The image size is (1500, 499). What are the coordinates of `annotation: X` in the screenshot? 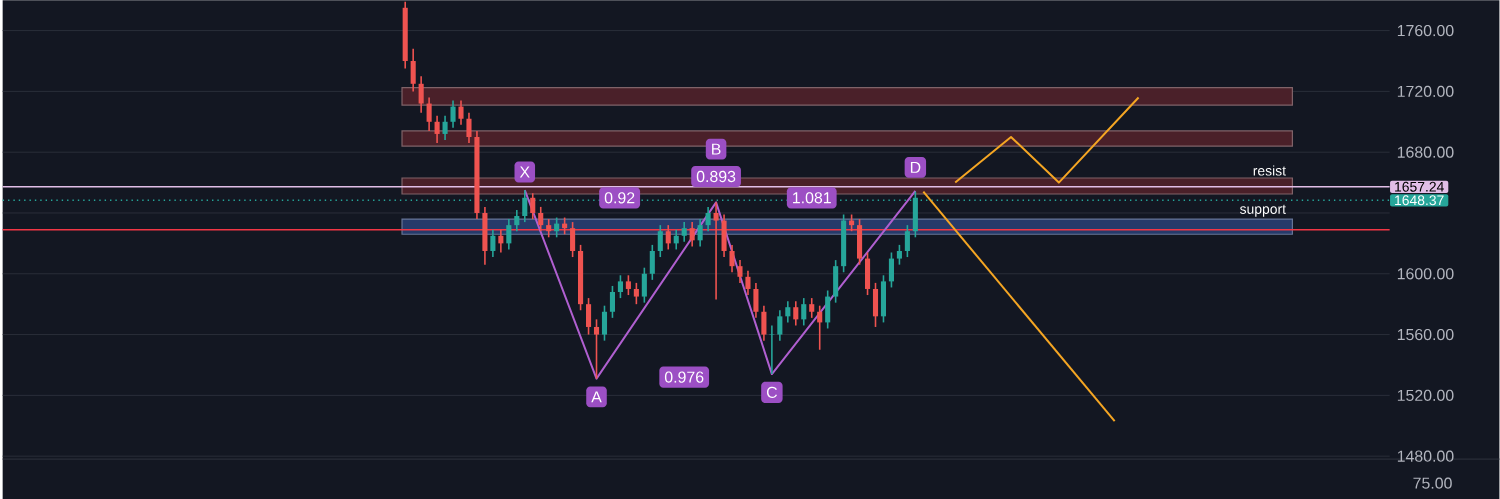 It's located at (524, 172).